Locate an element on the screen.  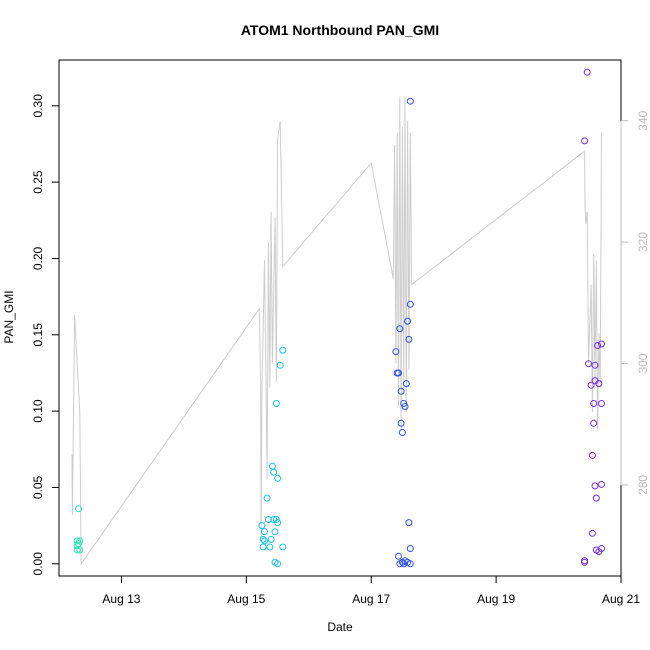
chart-title: ATOM1 Northbound PAN_GMI is located at coordinates (340, 30).